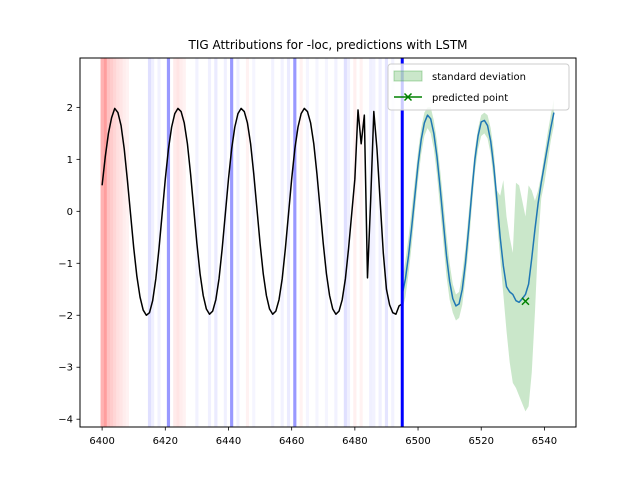 This screenshot has width=640, height=480. What do you see at coordinates (70, 160) in the screenshot?
I see `y-tick-label: 1` at bounding box center [70, 160].